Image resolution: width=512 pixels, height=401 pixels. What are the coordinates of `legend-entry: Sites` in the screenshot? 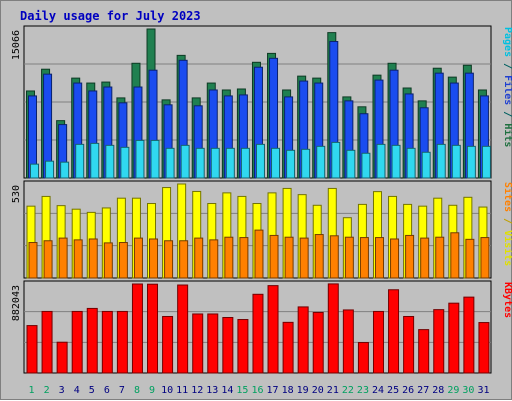 It's located at (507, 197).